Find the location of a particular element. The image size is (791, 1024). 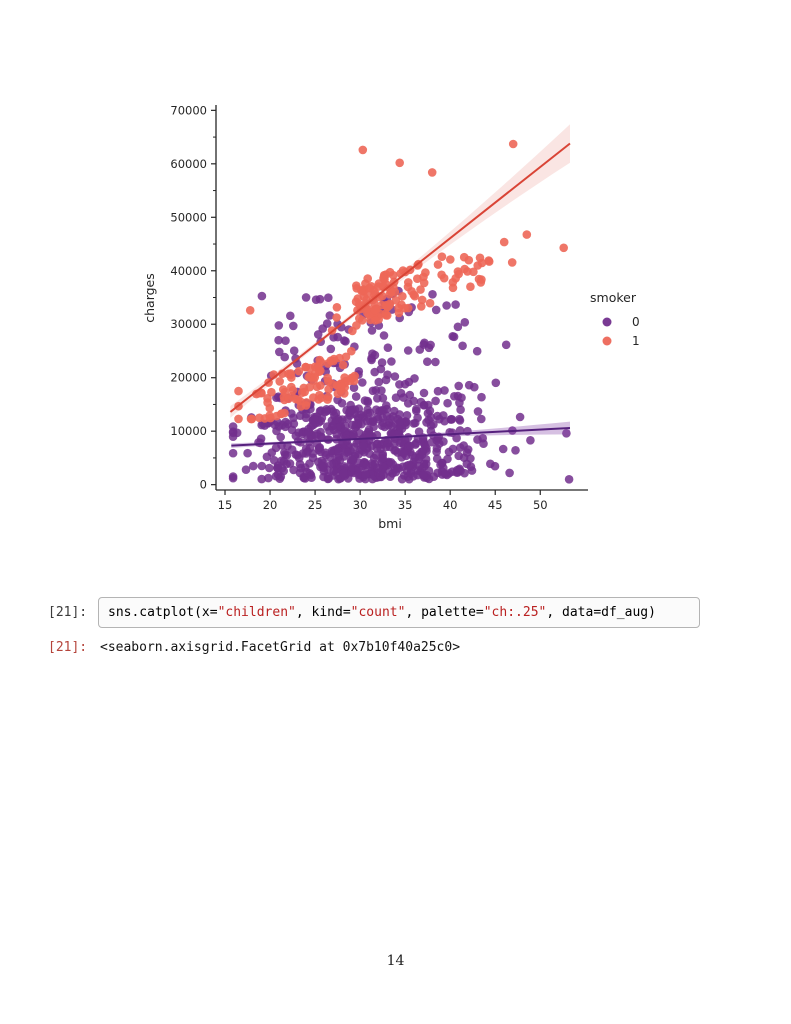

x-tick-label: 20 is located at coordinates (270, 505).